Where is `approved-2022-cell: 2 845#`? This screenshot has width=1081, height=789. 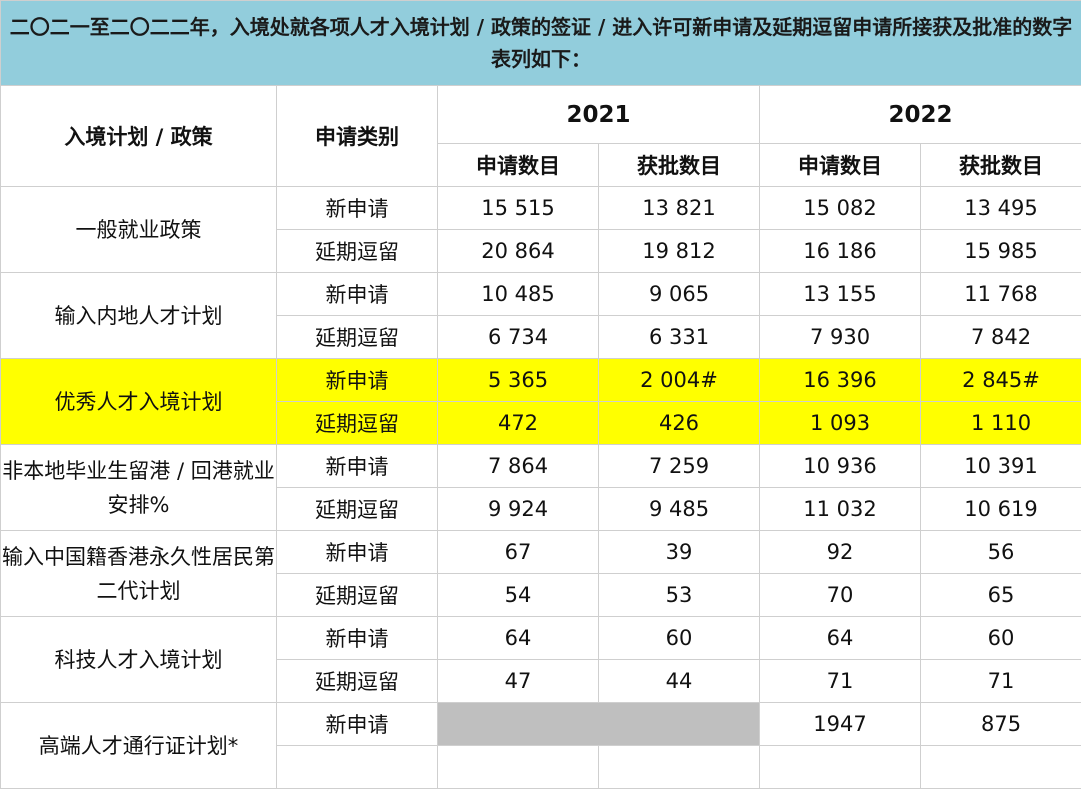
approved-2022-cell: 2 845# is located at coordinates (1000, 380).